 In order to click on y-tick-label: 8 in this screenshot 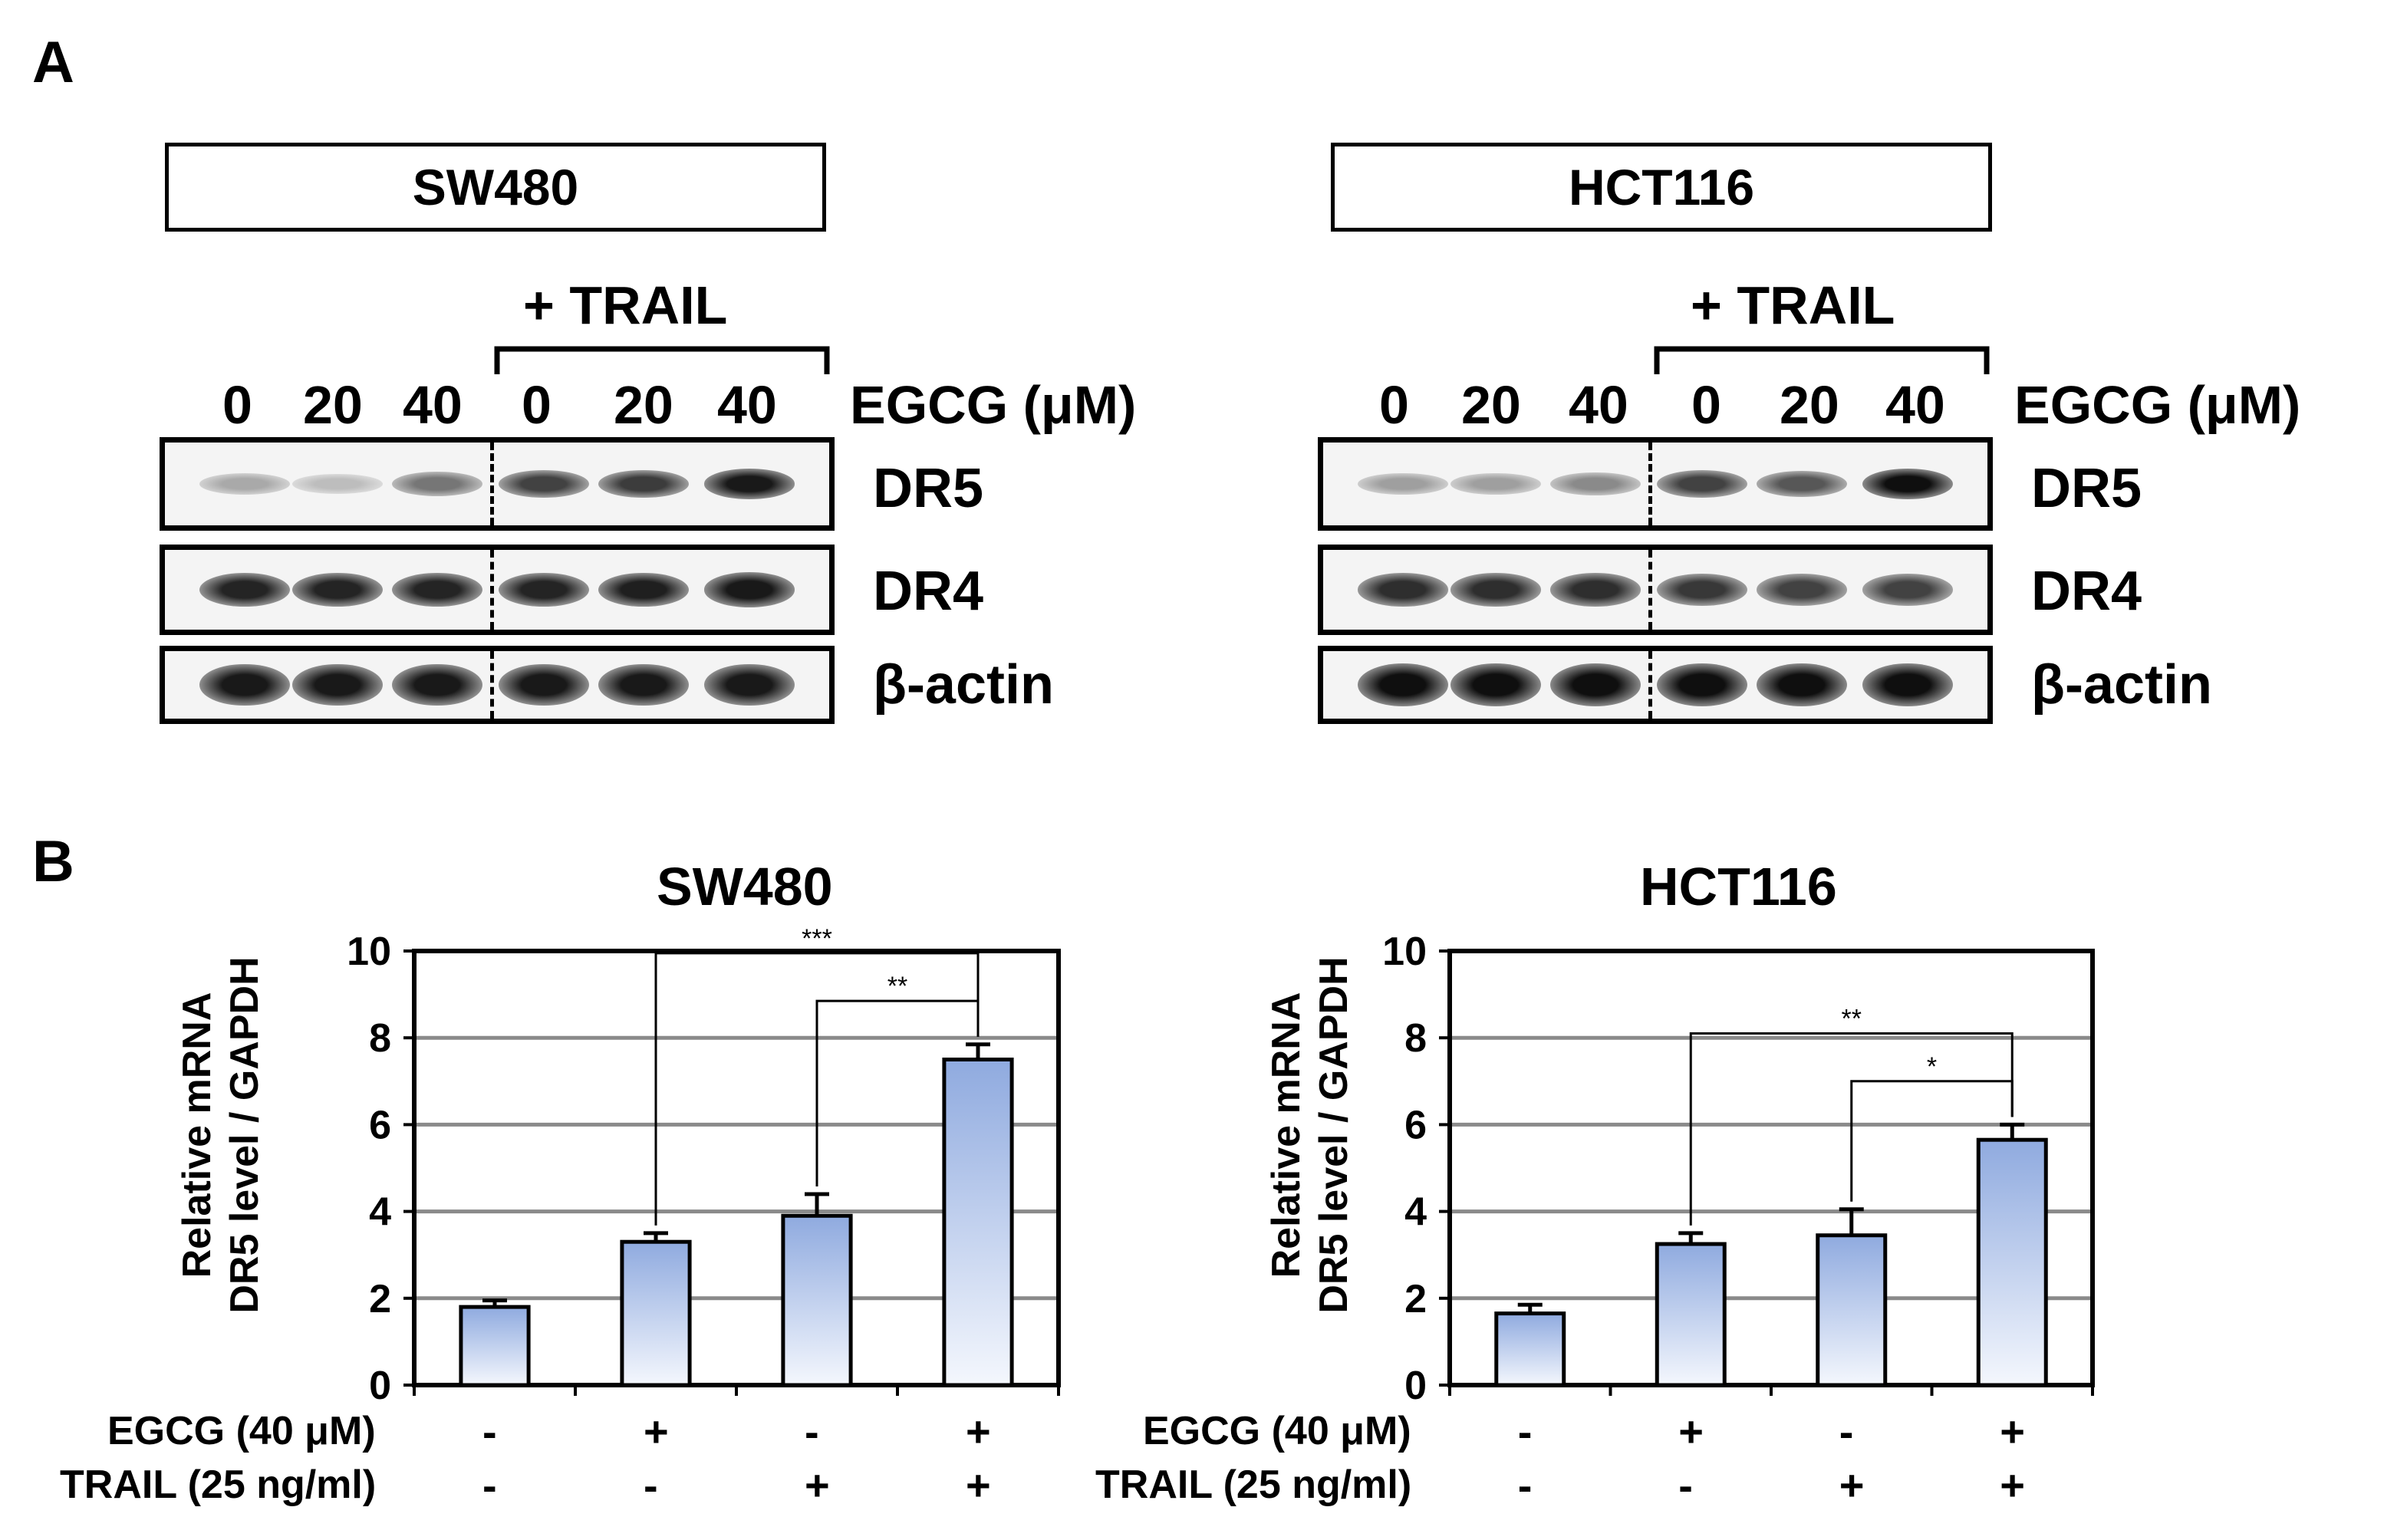, I will do `click(1415, 1038)`.